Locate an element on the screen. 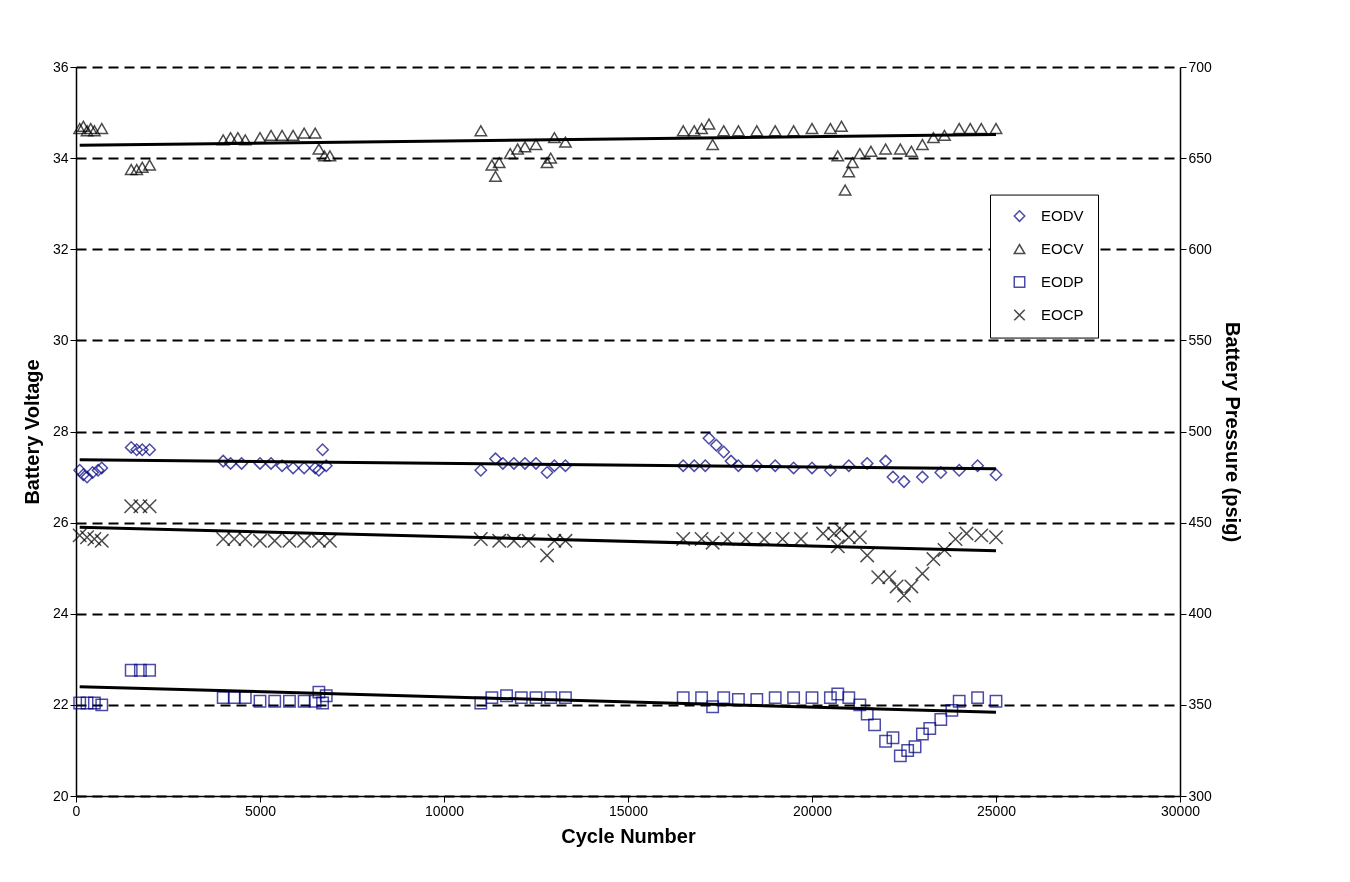  y-tick-label: 28 is located at coordinates (60, 431).